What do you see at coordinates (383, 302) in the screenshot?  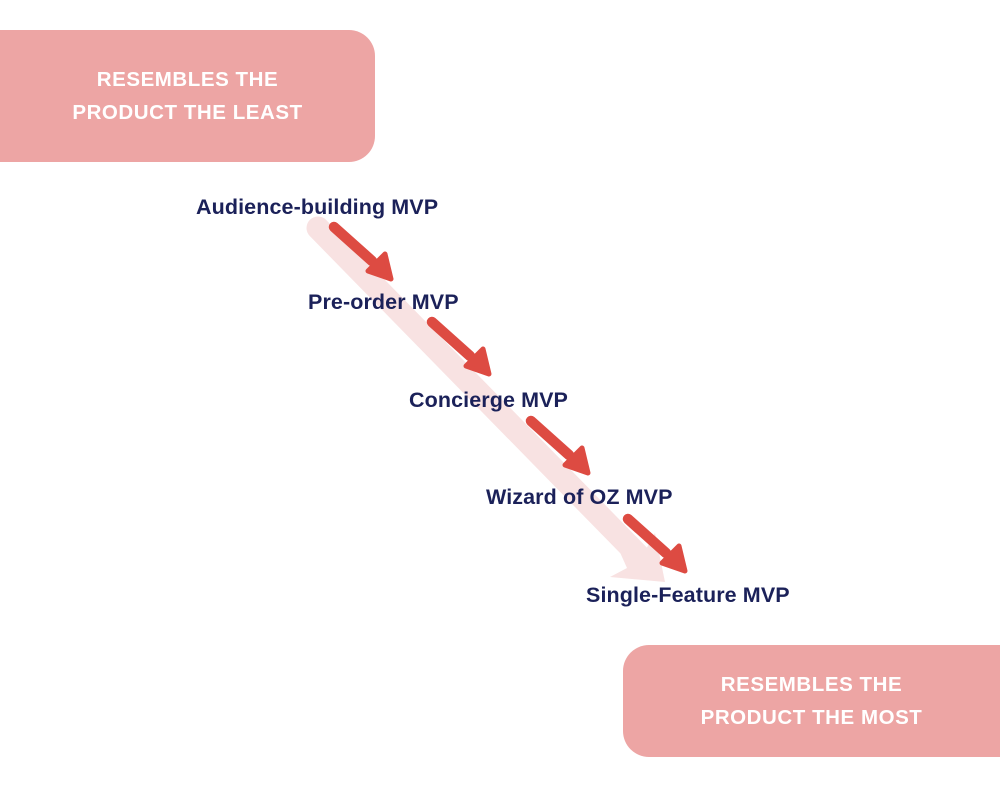 I see `step-label-pre-order-mvp: Pre-order MVP` at bounding box center [383, 302].